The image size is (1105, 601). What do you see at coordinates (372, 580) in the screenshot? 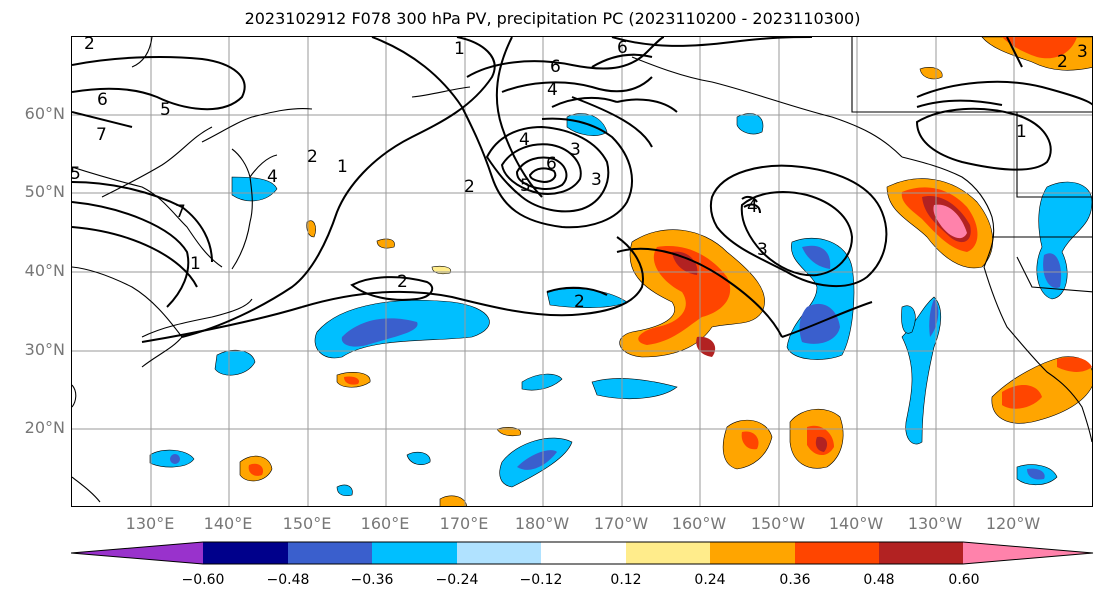
I see `colorbar-tick: −0.36` at bounding box center [372, 580].